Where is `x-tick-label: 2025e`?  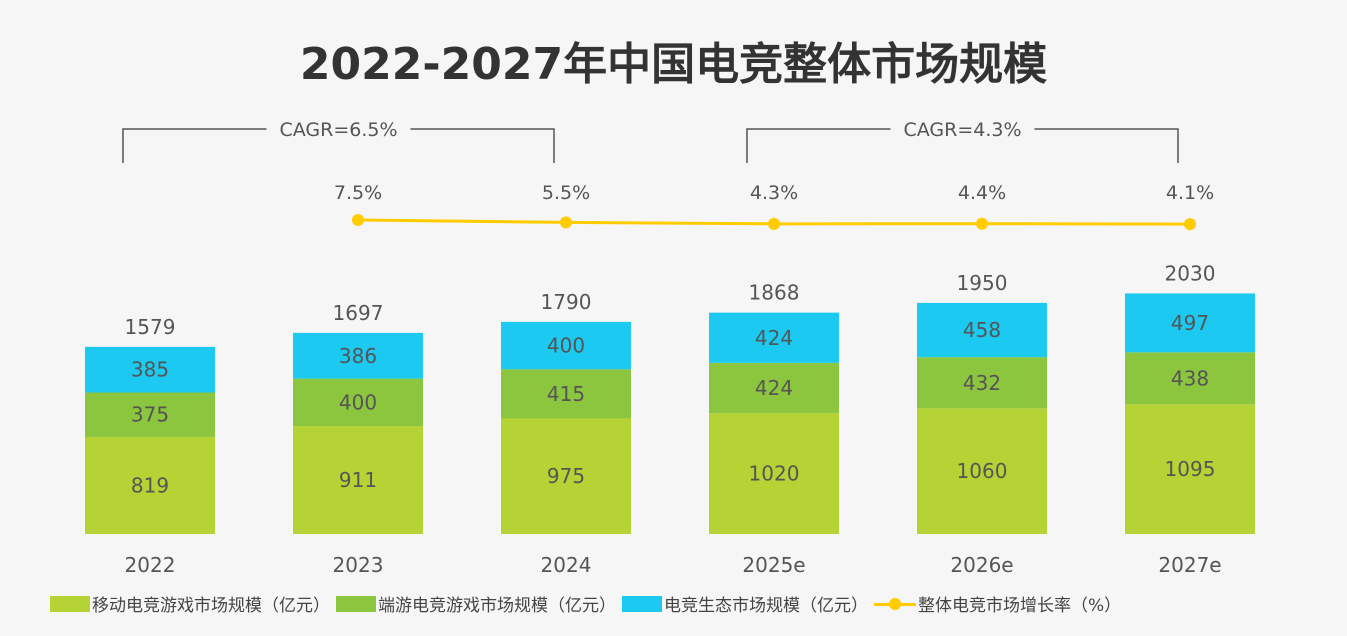
x-tick-label: 2025e is located at coordinates (773, 565).